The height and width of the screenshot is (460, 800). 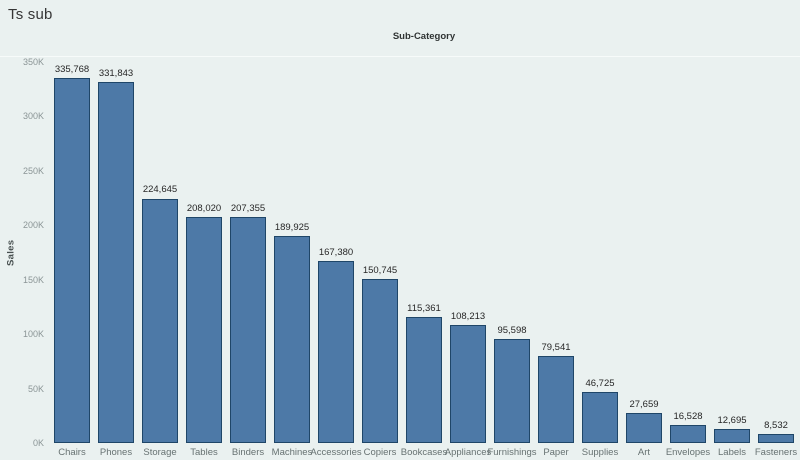 I want to click on bar-value-label: 16,528, so click(x=688, y=417).